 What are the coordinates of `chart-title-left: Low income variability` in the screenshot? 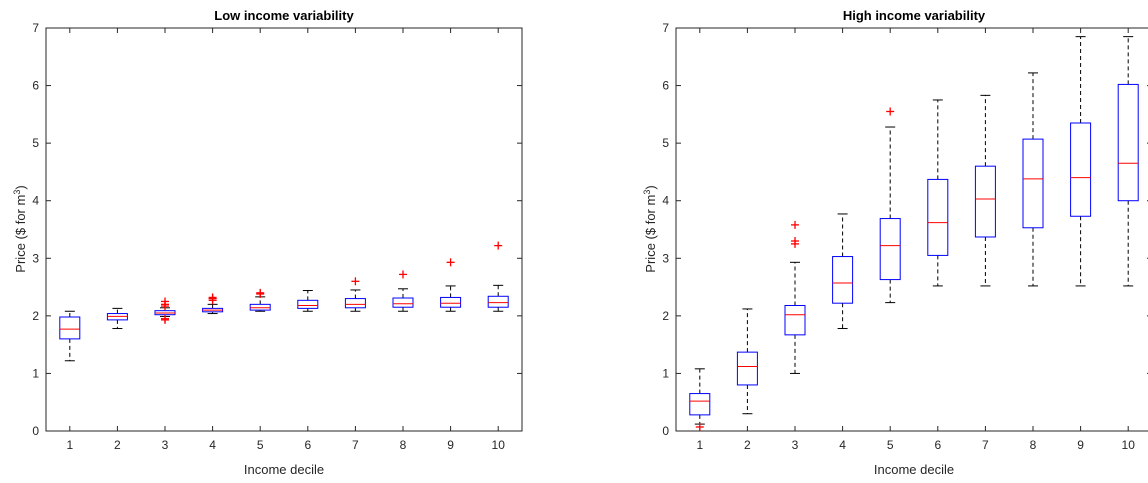 It's located at (284, 15).